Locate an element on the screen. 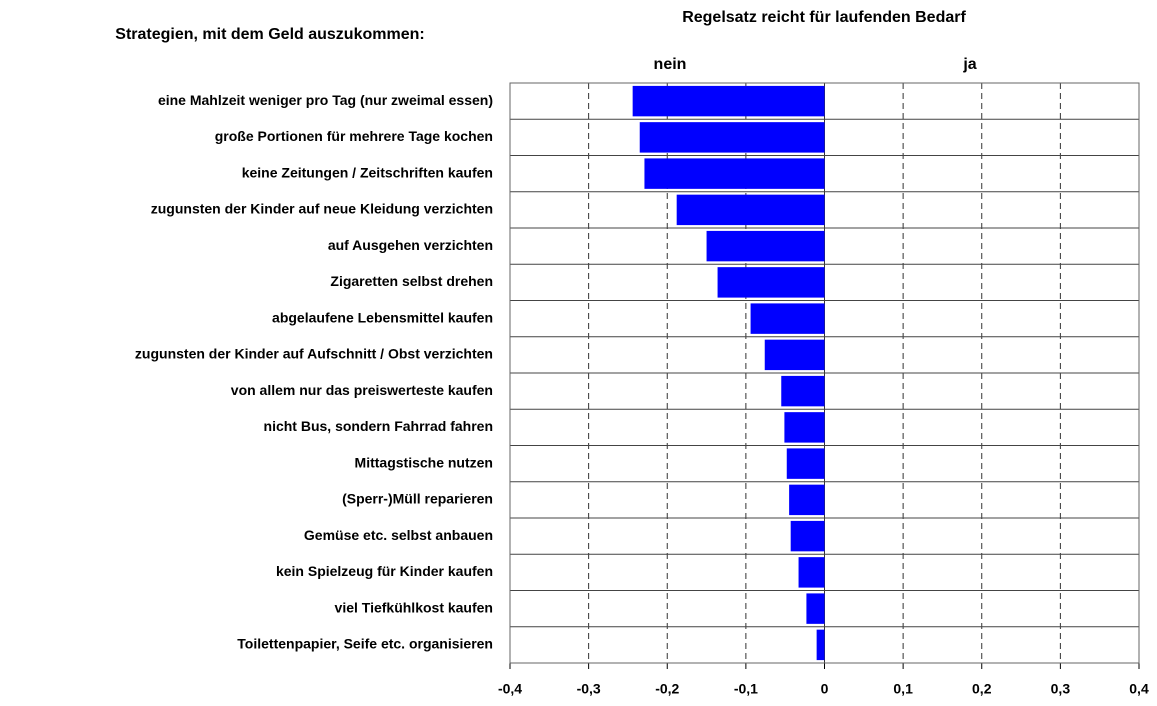  y-tick-label: Mittagstische nutzen is located at coordinates (424, 462).